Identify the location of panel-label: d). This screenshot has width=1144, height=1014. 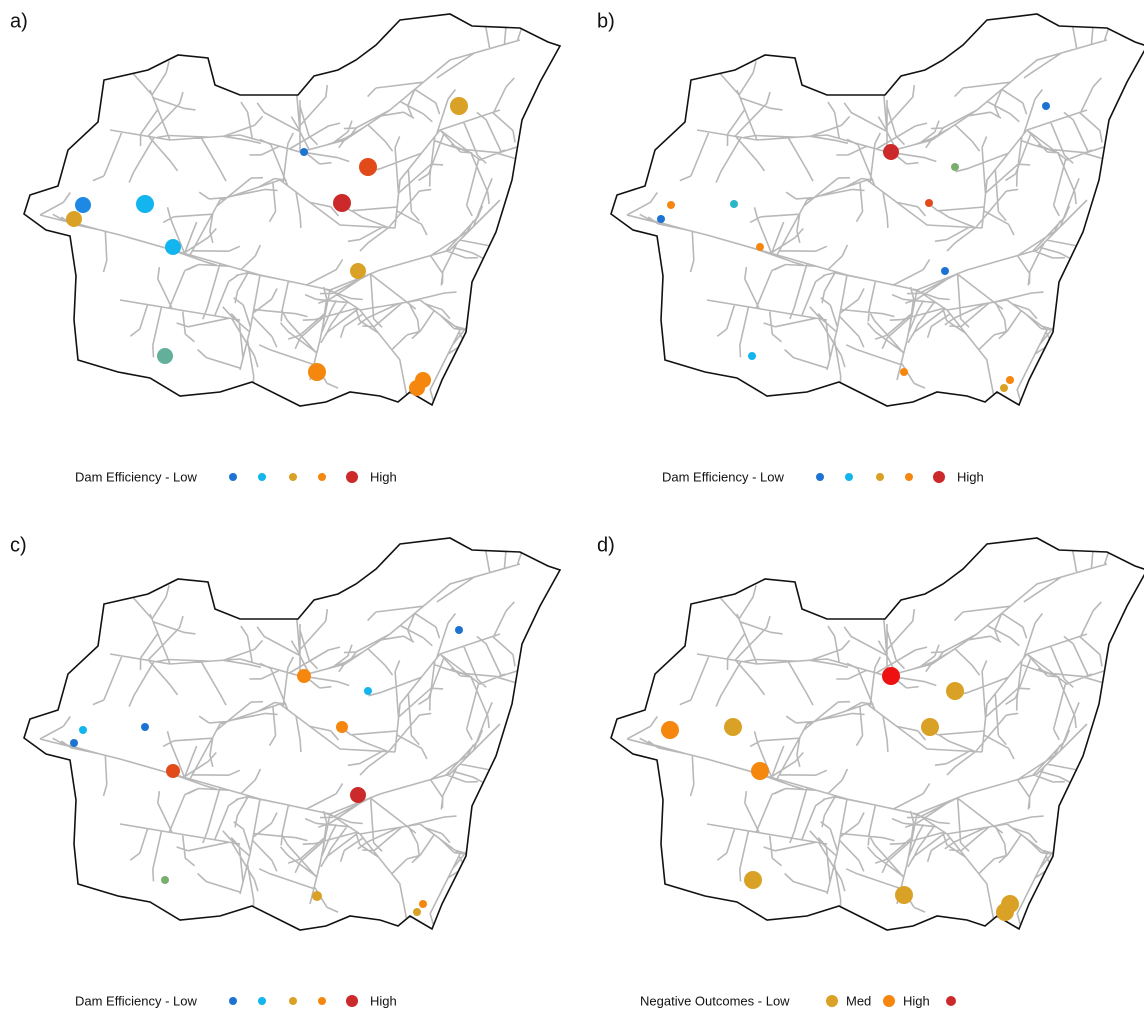
(606, 545).